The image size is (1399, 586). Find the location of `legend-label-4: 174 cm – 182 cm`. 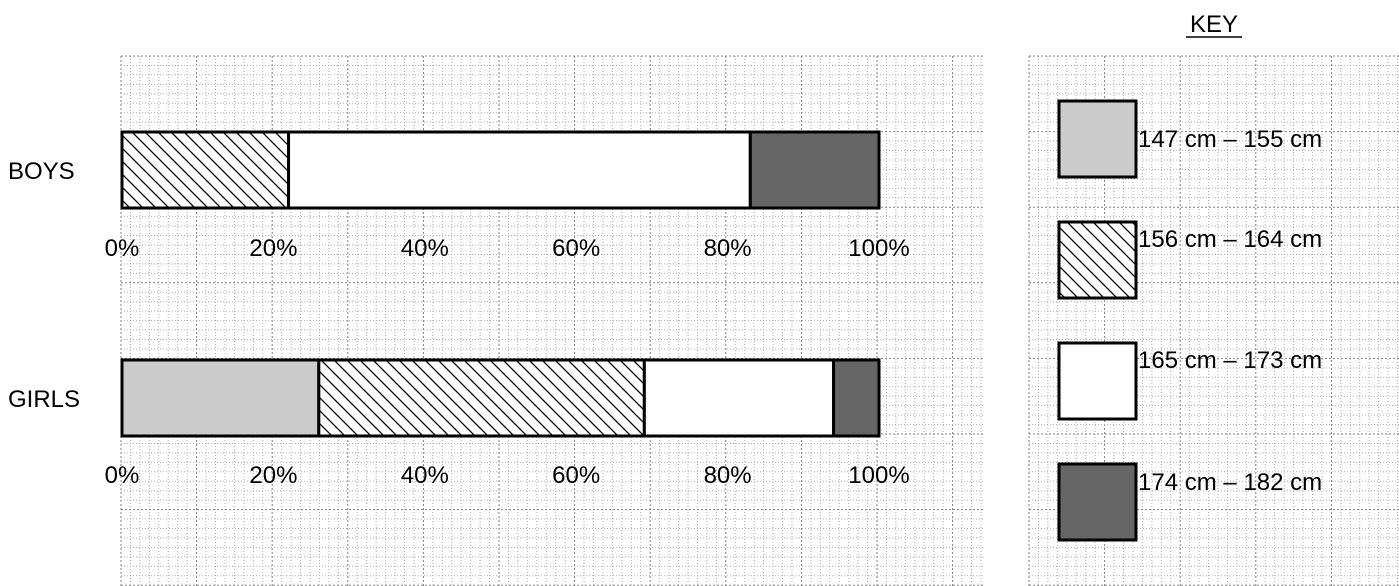

legend-label-4: 174 cm – 182 cm is located at coordinates (1230, 482).